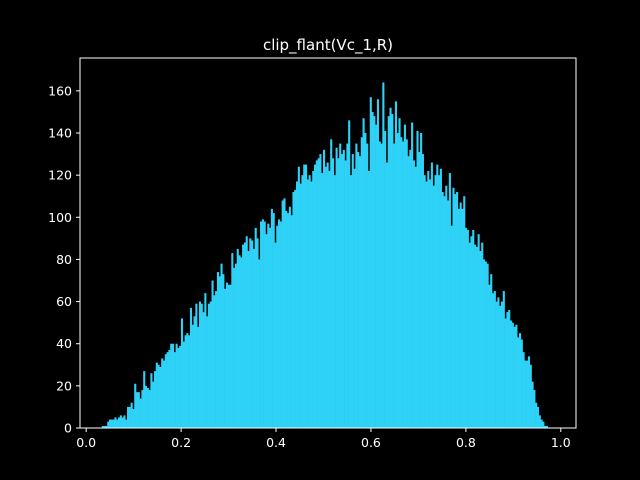  I want to click on x-tick-label: 0.8, so click(466, 442).